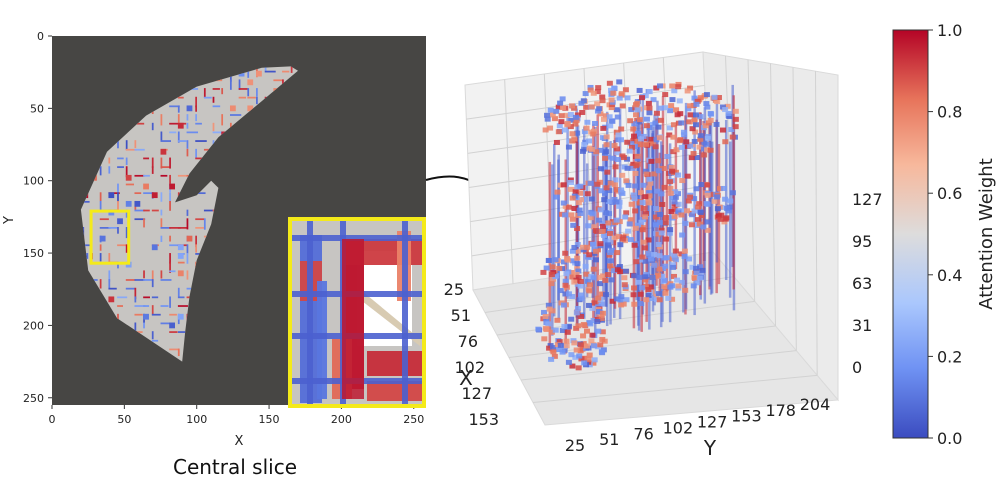 This screenshot has width=1005, height=488. Describe the element at coordinates (110, 237) in the screenshot. I see `zoom-region-box` at that location.